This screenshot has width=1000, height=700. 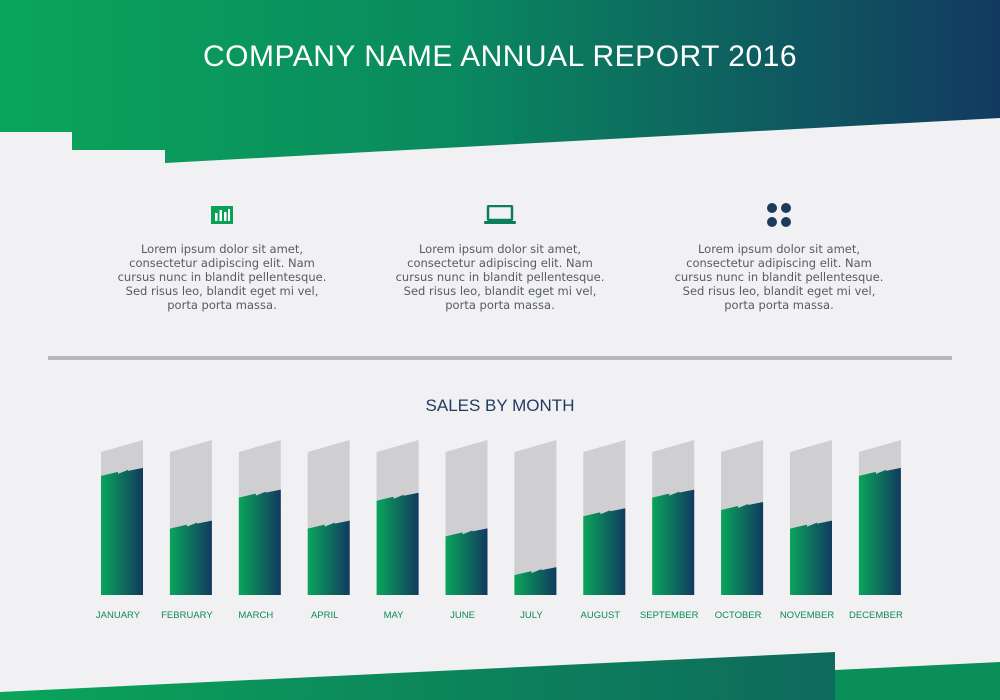 What do you see at coordinates (738, 615) in the screenshot?
I see `x-tick-label: OCTOBER` at bounding box center [738, 615].